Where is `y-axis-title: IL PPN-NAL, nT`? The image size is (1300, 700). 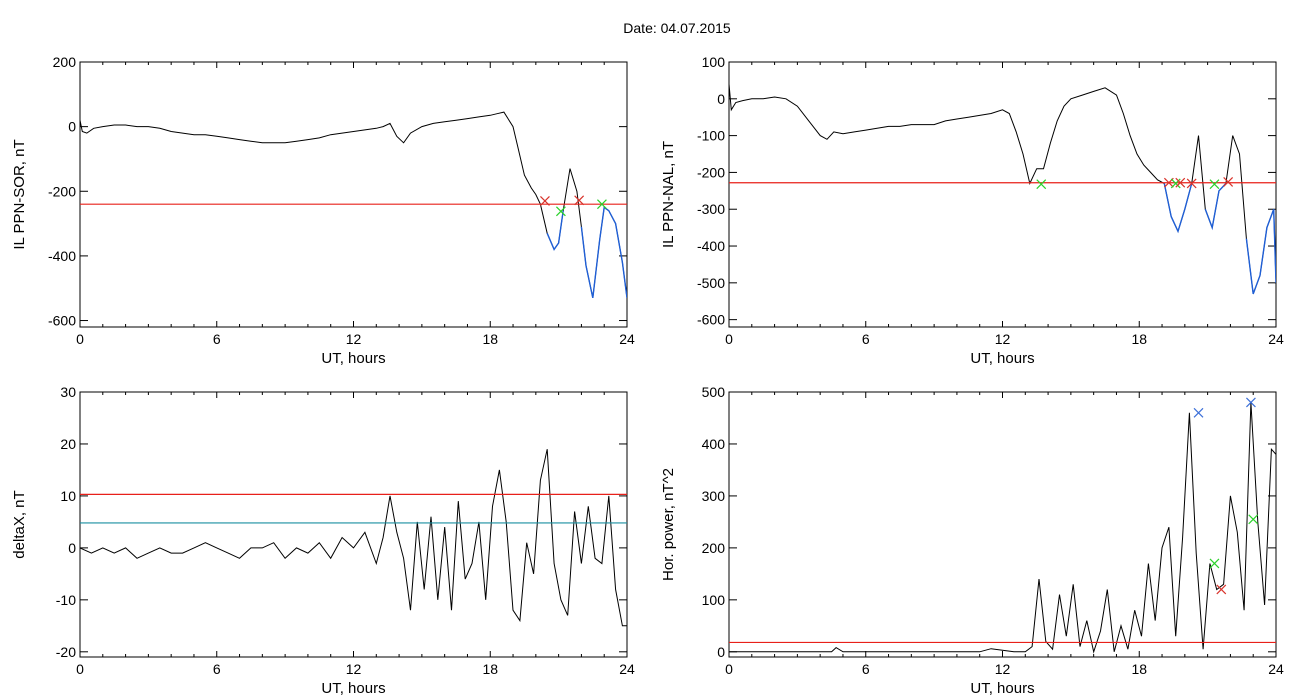 y-axis-title: IL PPN-NAL, nT is located at coordinates (668, 194).